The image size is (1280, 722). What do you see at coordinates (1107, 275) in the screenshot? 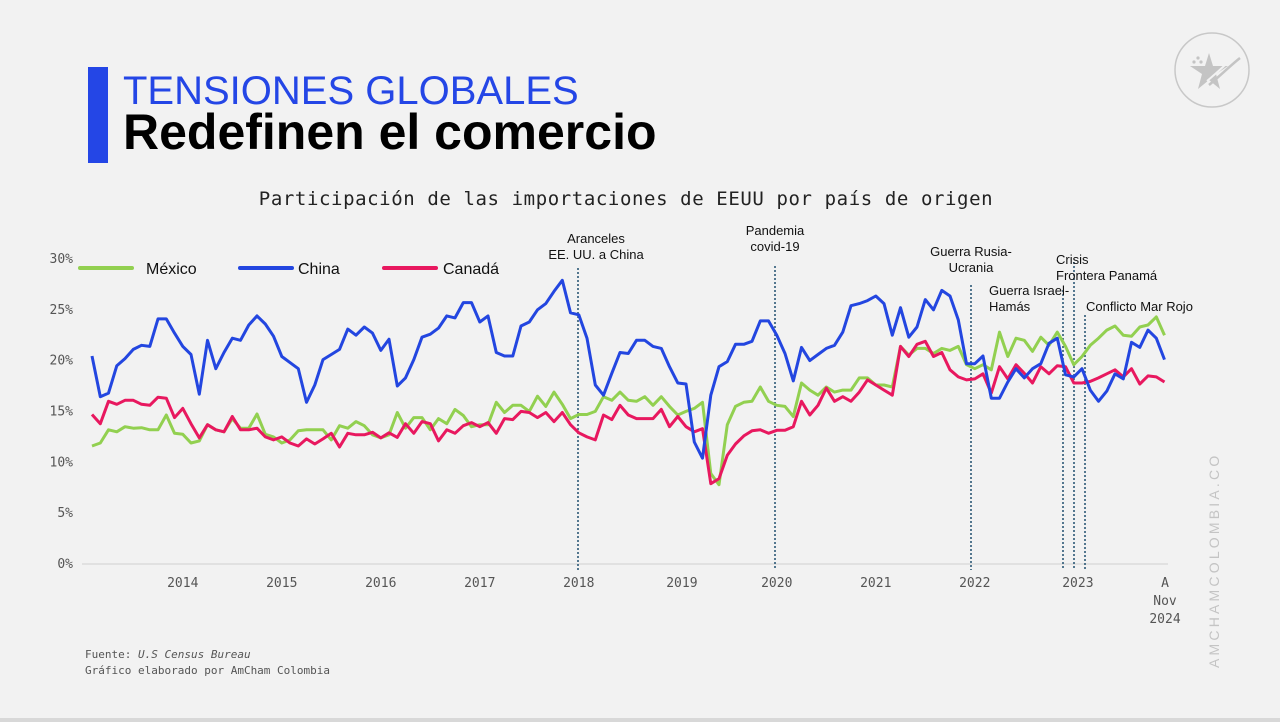
I see `event-annotation-label: Frontera Panamá` at bounding box center [1107, 275].